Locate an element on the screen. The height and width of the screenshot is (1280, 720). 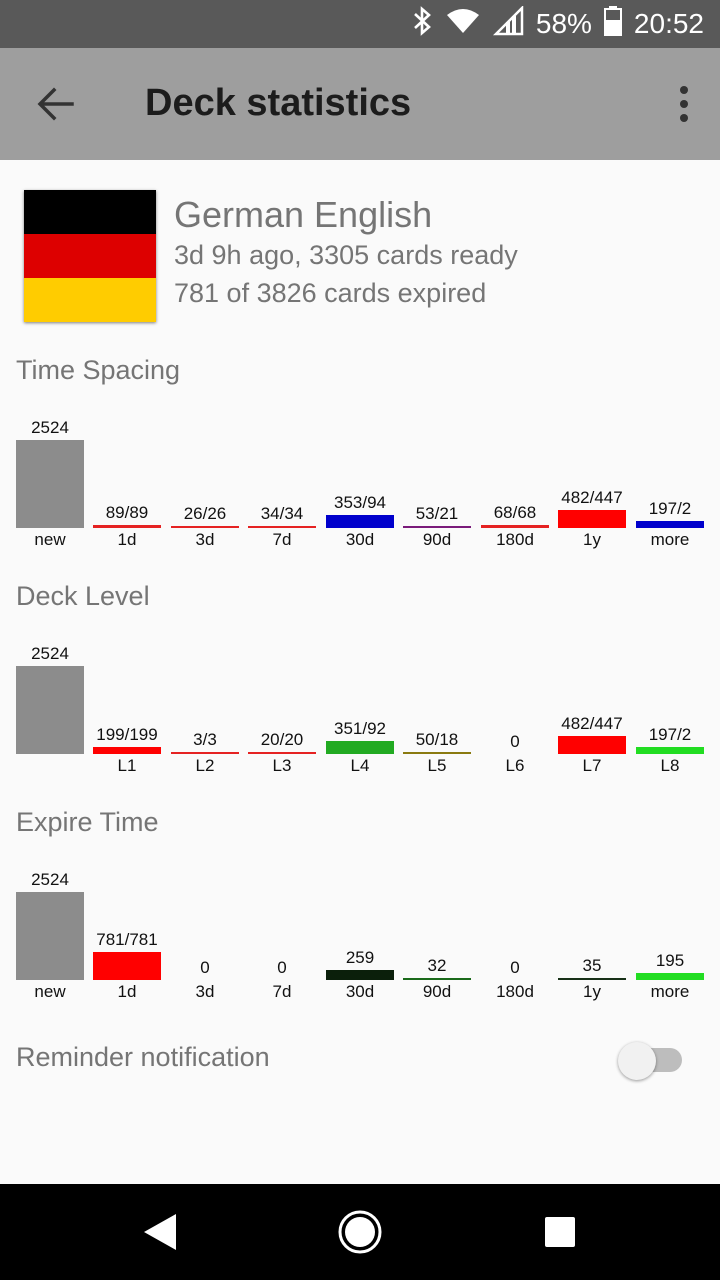
bar-category-label: 7d is located at coordinates (282, 991).